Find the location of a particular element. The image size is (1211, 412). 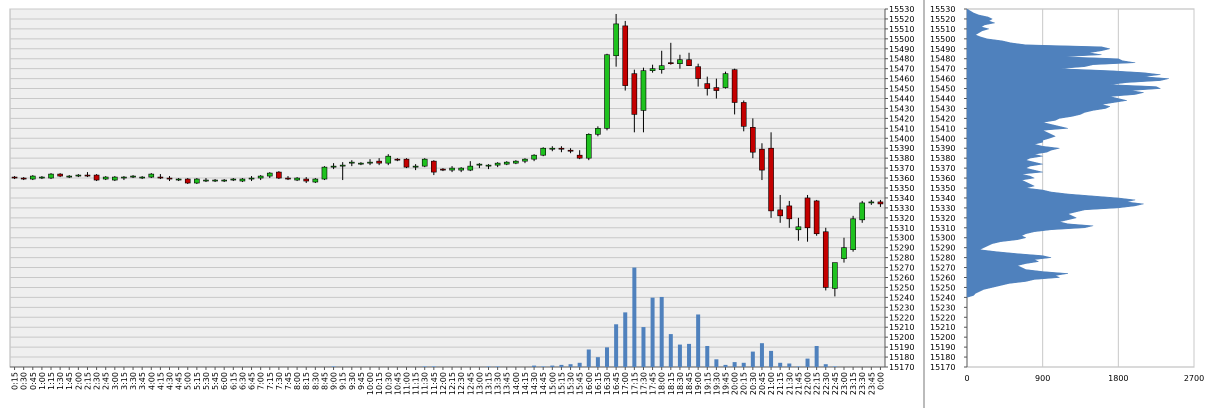

main-x-tick-label: 22:15 is located at coordinates (817, 383).